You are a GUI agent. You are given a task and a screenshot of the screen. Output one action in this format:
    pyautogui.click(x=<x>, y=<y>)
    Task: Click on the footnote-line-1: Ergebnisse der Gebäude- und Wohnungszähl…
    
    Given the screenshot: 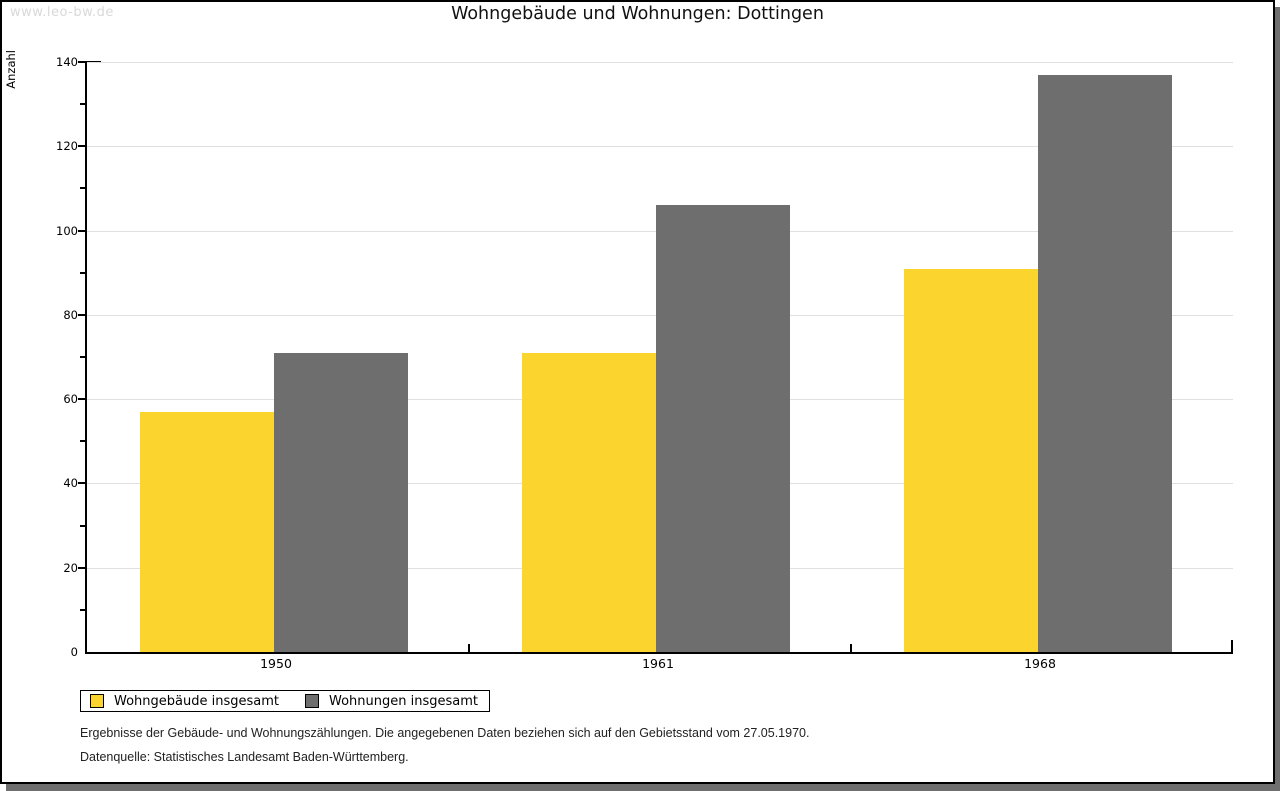 What is the action you would take?
    pyautogui.click(x=445, y=733)
    